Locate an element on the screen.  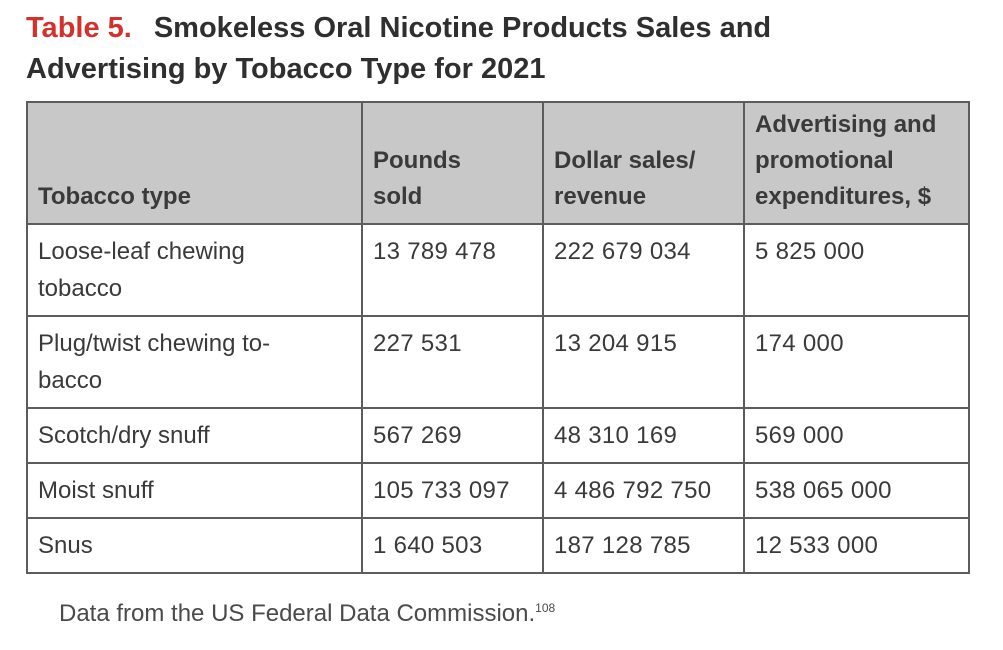
header-tobacco-type-text: Tobacco type is located at coordinates (114, 196).